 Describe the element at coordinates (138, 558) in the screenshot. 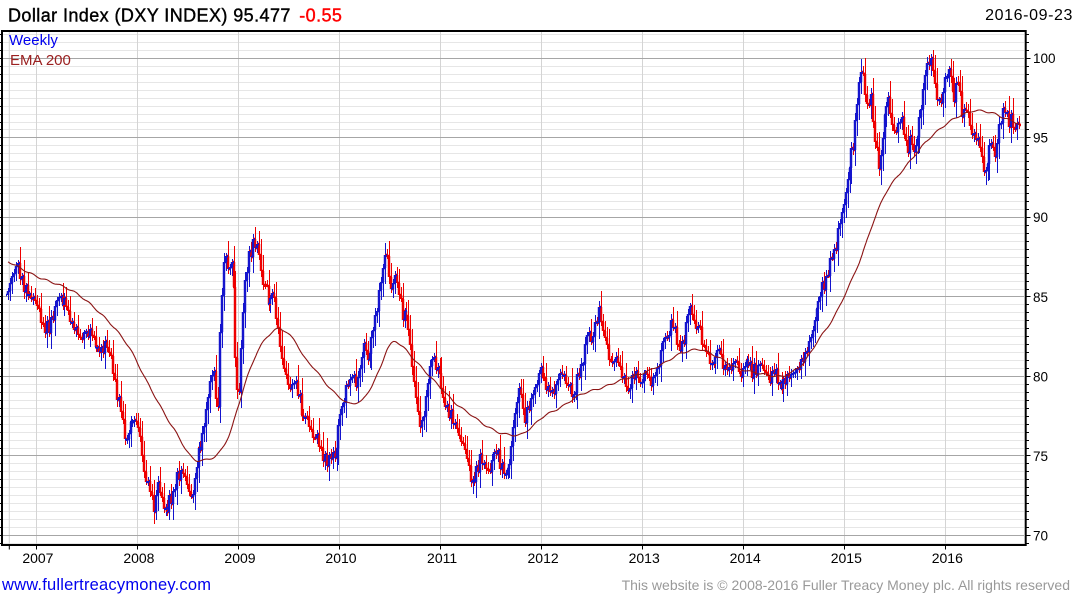

I see `svg-text: 2008` at that location.